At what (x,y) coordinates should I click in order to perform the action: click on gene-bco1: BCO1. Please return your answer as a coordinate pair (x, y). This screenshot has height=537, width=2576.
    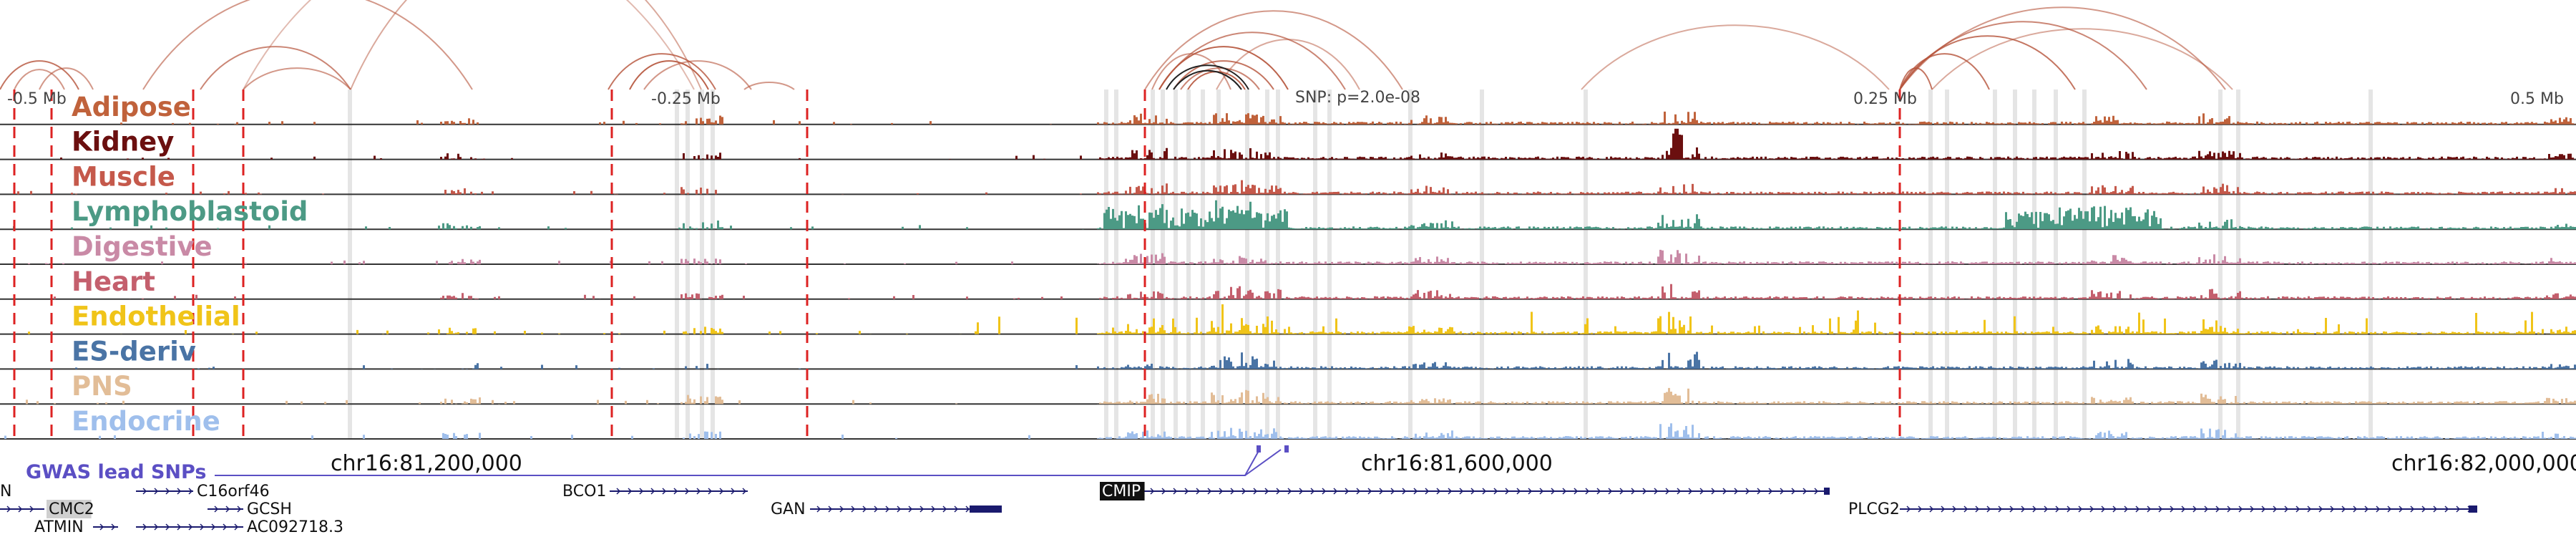
    Looking at the image, I should click on (655, 491).